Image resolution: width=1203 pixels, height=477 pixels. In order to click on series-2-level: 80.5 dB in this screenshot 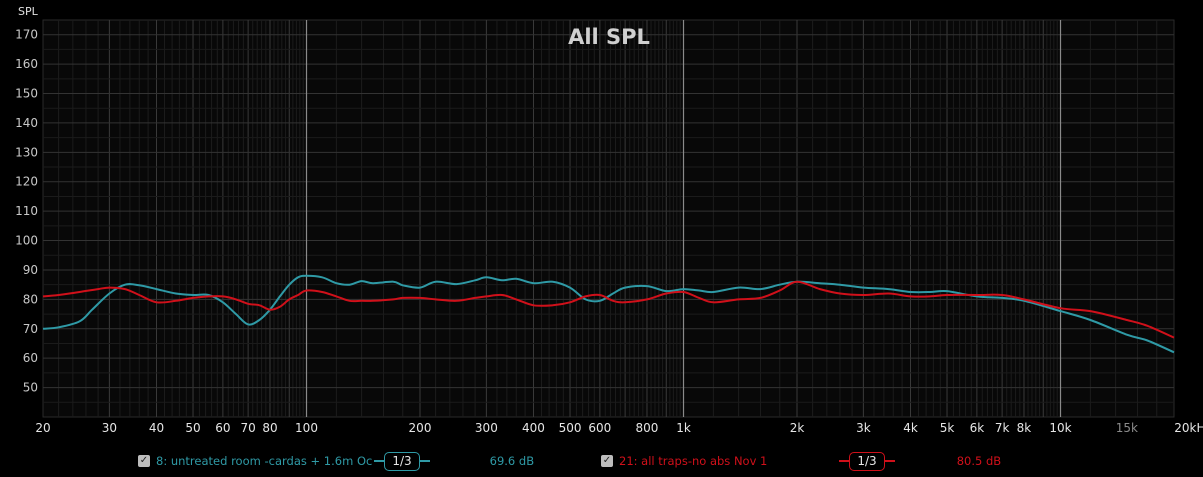, I will do `click(979, 461)`.